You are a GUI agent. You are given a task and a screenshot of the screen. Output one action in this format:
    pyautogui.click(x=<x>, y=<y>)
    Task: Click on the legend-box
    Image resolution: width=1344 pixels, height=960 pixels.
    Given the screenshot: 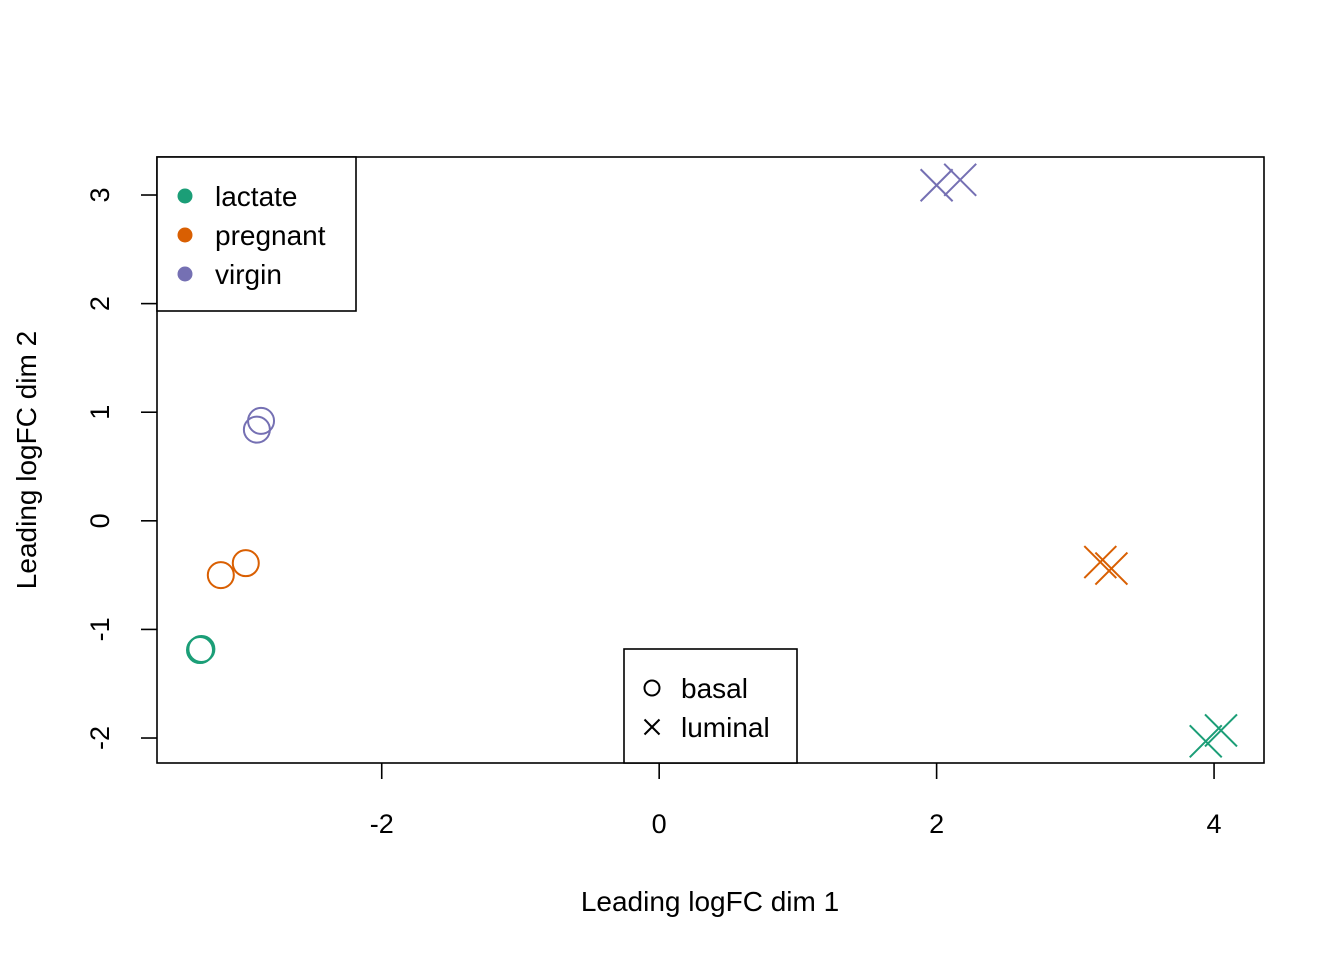 What is the action you would take?
    pyautogui.click(x=710, y=706)
    